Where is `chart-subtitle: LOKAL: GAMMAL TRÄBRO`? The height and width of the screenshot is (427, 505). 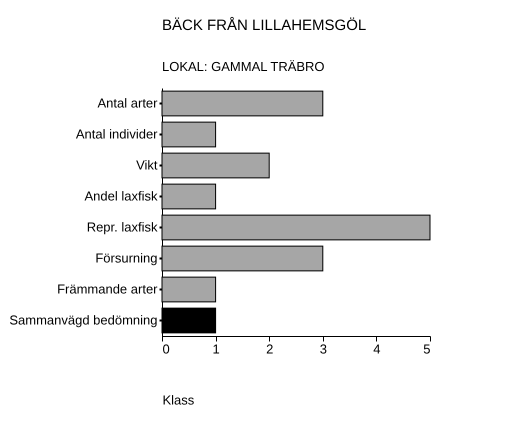 chart-subtitle: LOKAL: GAMMAL TRÄBRO is located at coordinates (243, 66).